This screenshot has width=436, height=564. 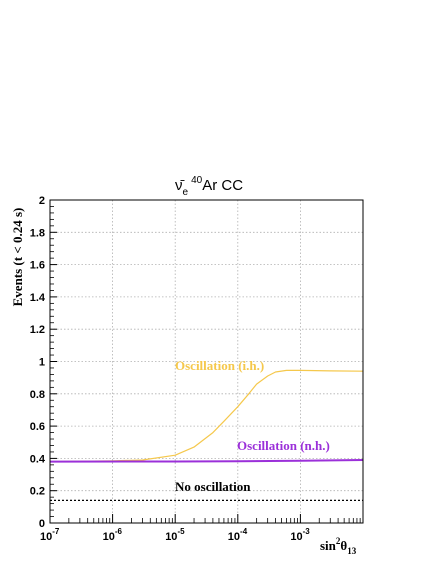 I want to click on y-tick-label: 2, so click(x=42, y=201).